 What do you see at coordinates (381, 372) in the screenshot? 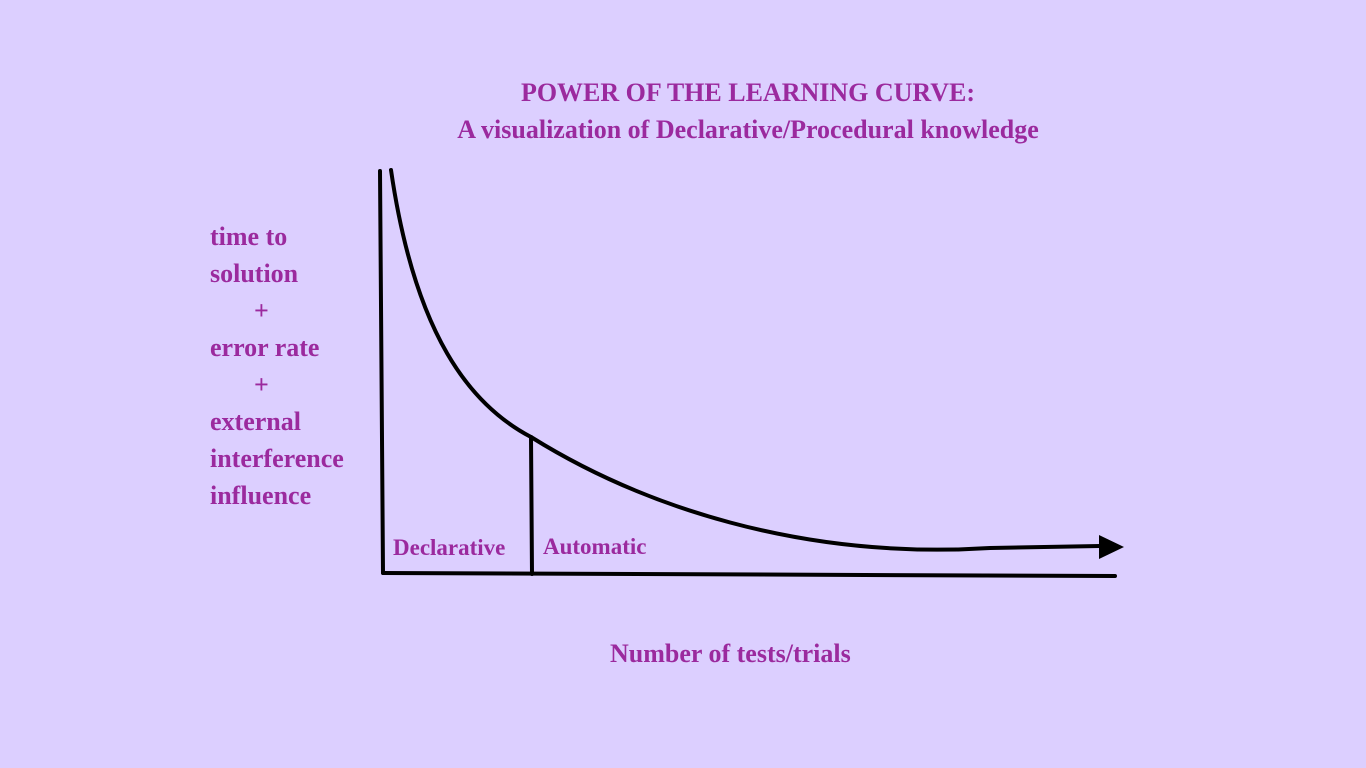
I see `y-axis-line` at bounding box center [381, 372].